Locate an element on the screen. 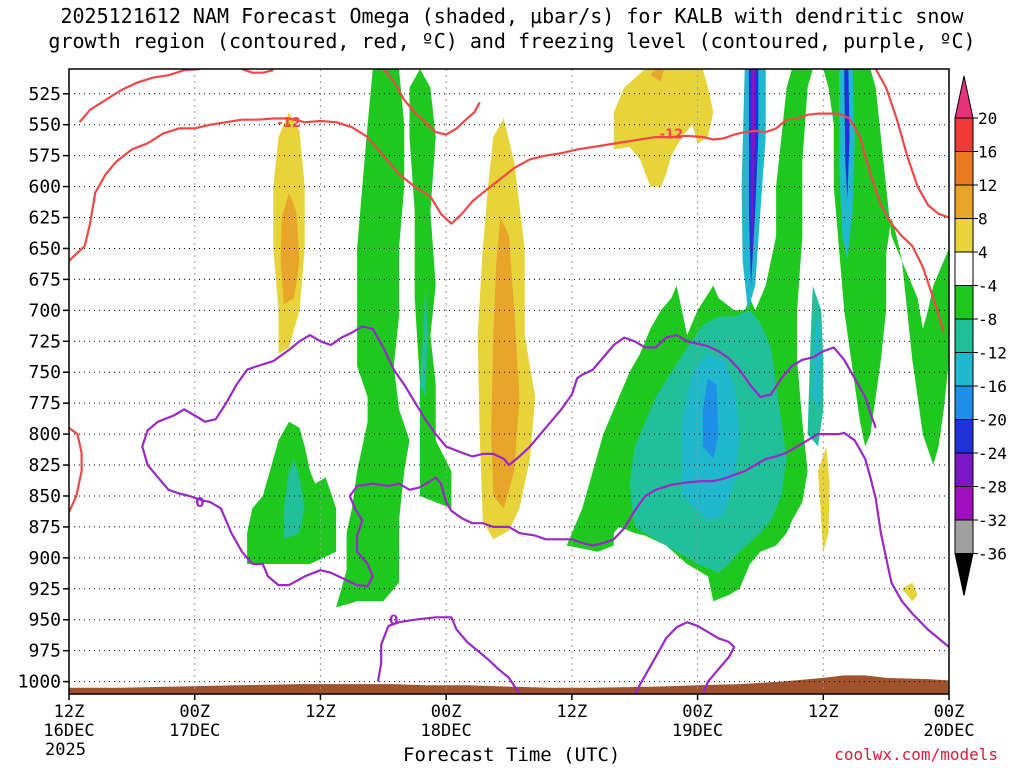 The height and width of the screenshot is (768, 1024). colorbar-label: -4 is located at coordinates (987, 286).